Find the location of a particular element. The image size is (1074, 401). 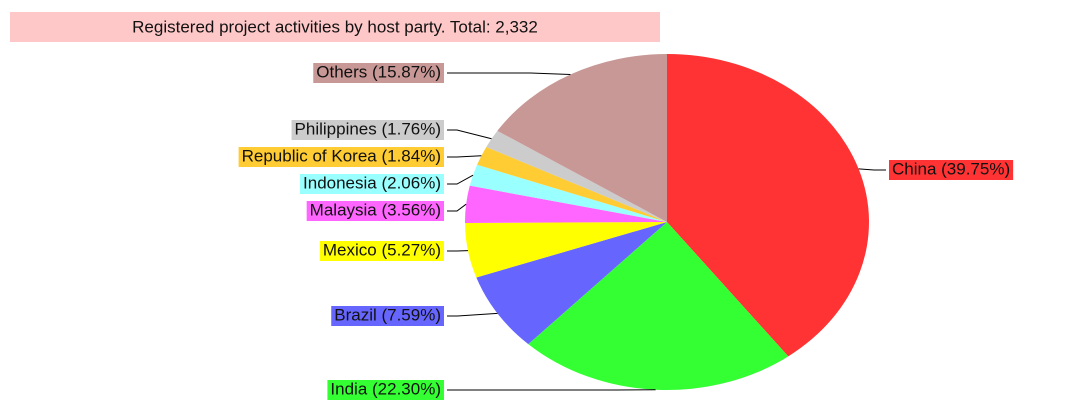

slice-label: Brazil (7.59%) is located at coordinates (387, 315).